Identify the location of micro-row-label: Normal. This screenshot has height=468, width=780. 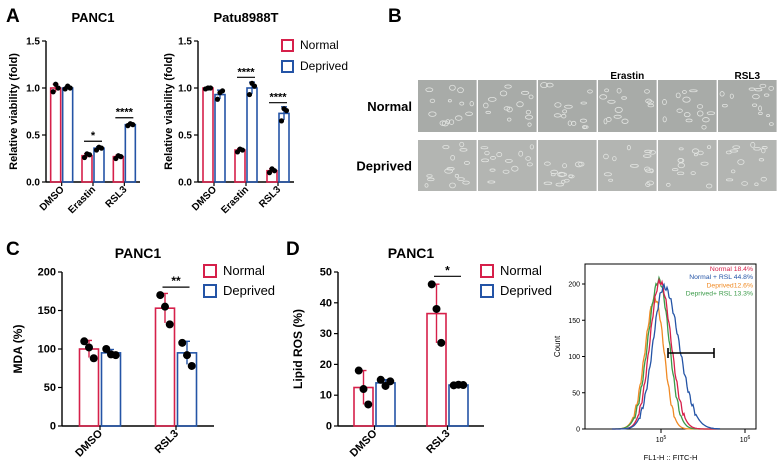
(389, 106).